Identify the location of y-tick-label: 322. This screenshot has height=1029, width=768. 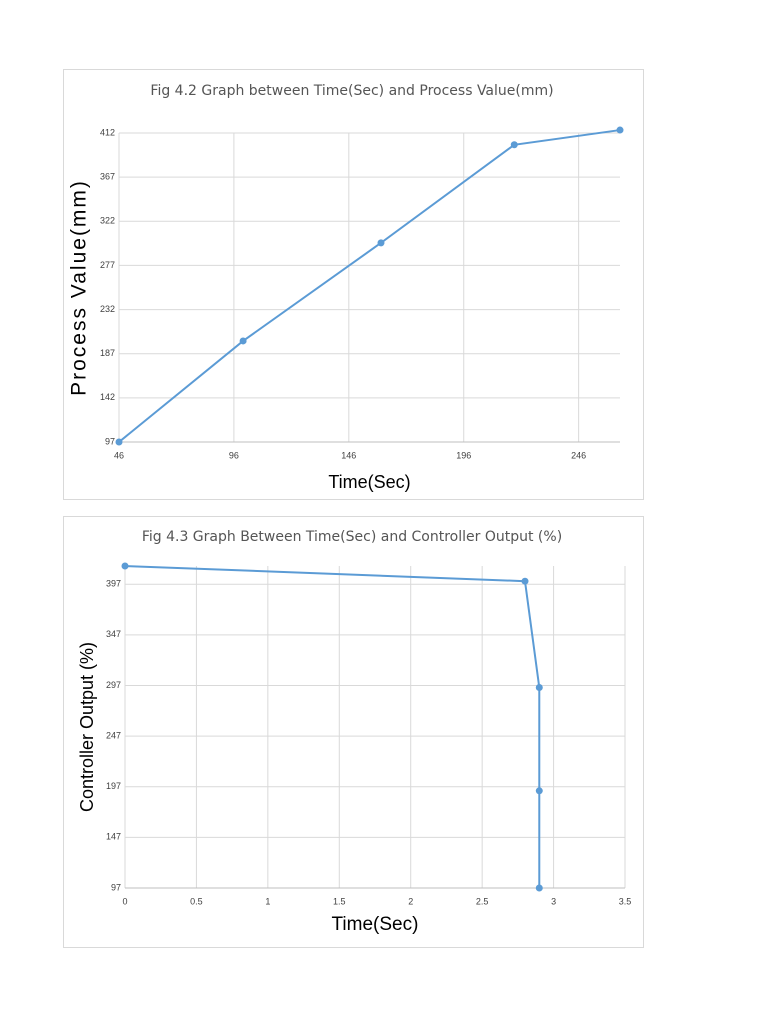
(107, 221).